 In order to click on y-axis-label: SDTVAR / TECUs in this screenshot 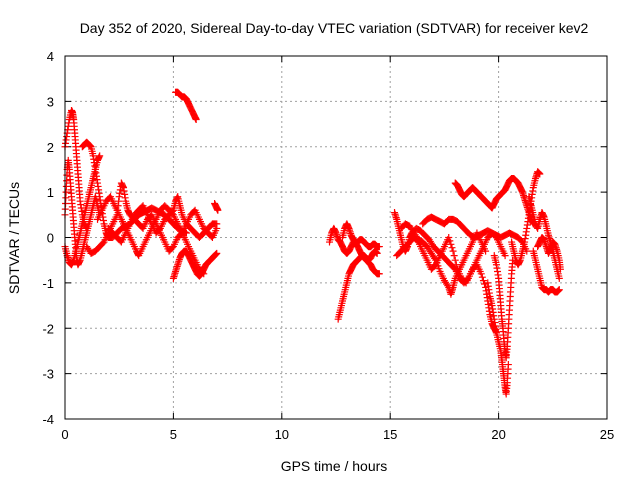, I will do `click(14, 238)`.